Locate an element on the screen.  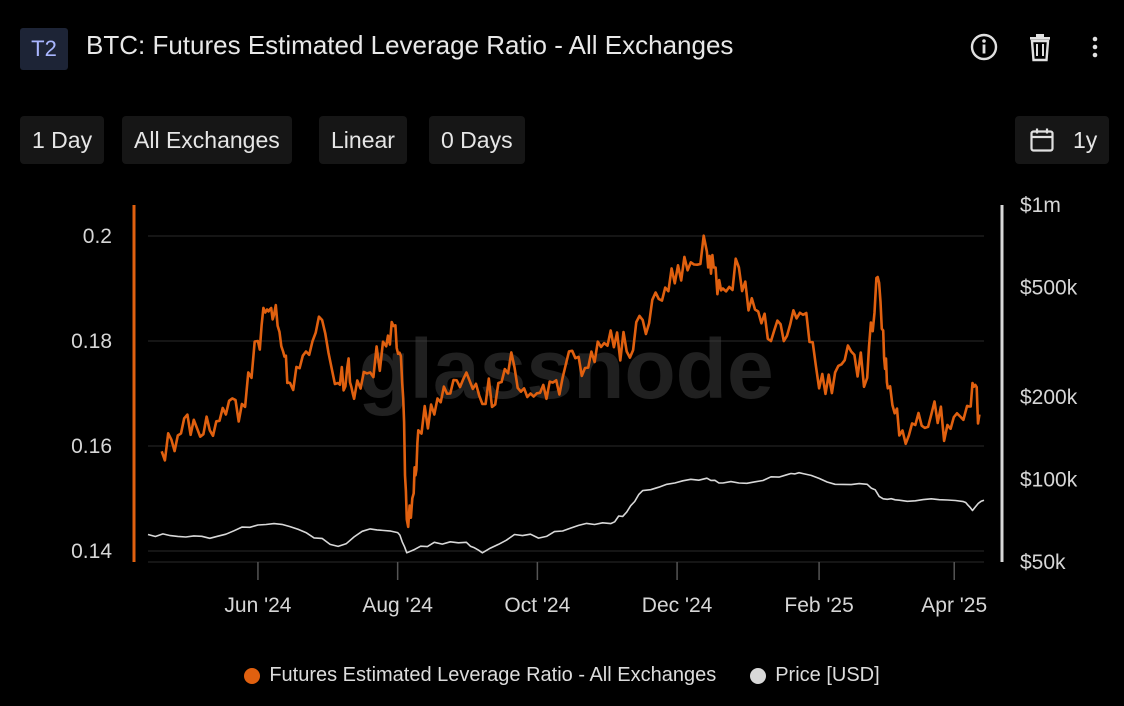
y-left-tick-label: 0.16 is located at coordinates (91, 446).